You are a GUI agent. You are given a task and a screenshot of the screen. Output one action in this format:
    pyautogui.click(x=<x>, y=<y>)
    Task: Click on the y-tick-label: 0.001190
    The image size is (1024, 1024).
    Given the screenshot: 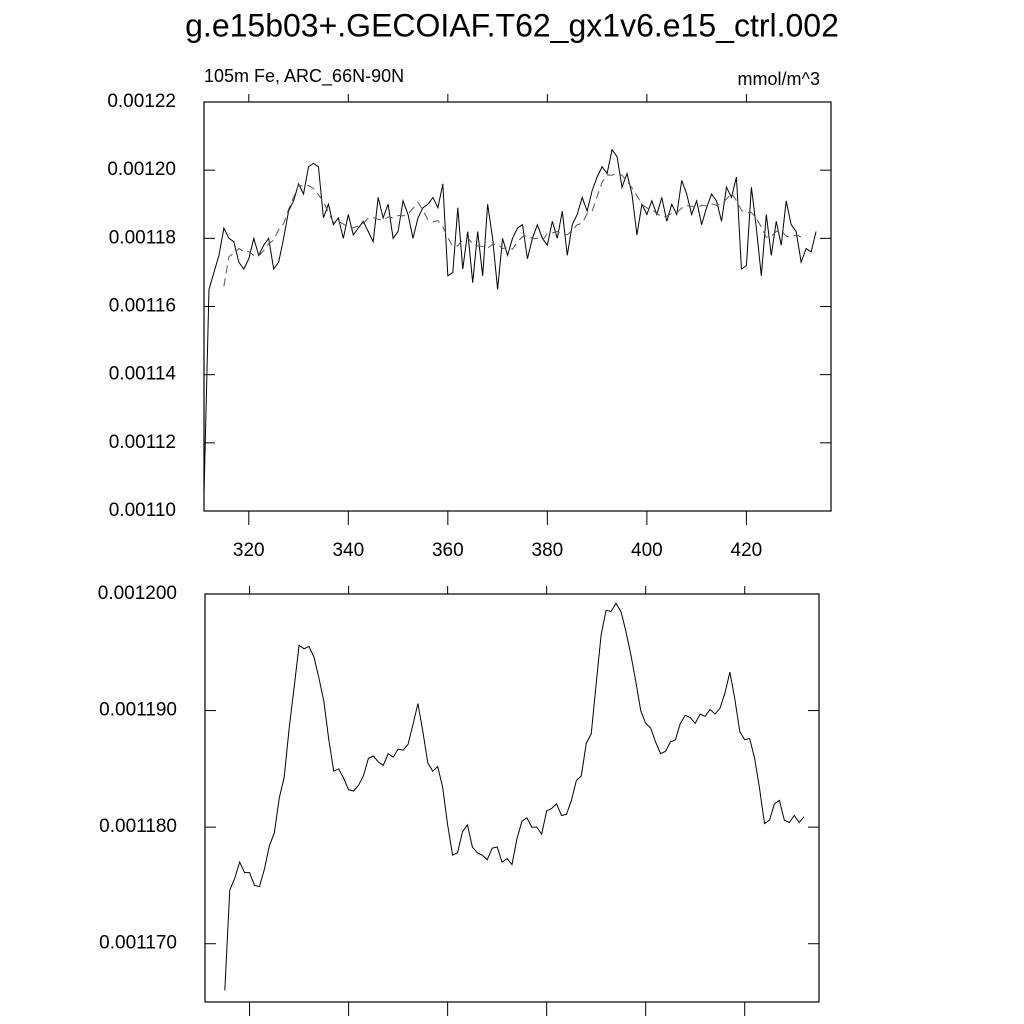 What is the action you would take?
    pyautogui.click(x=138, y=710)
    